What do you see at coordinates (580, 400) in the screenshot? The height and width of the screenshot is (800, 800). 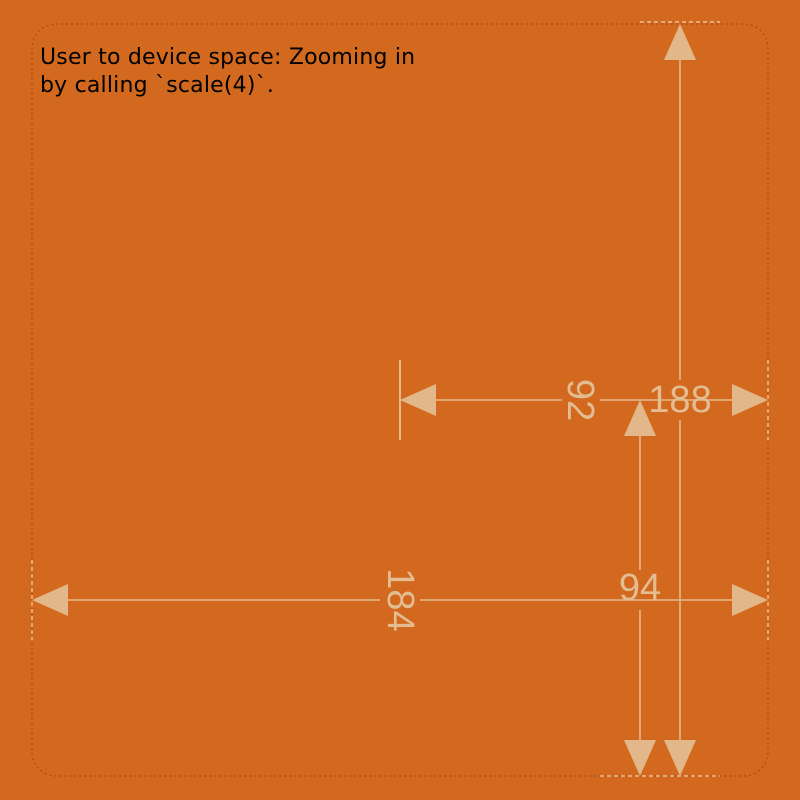 I see `dimension-label: 92` at bounding box center [580, 400].